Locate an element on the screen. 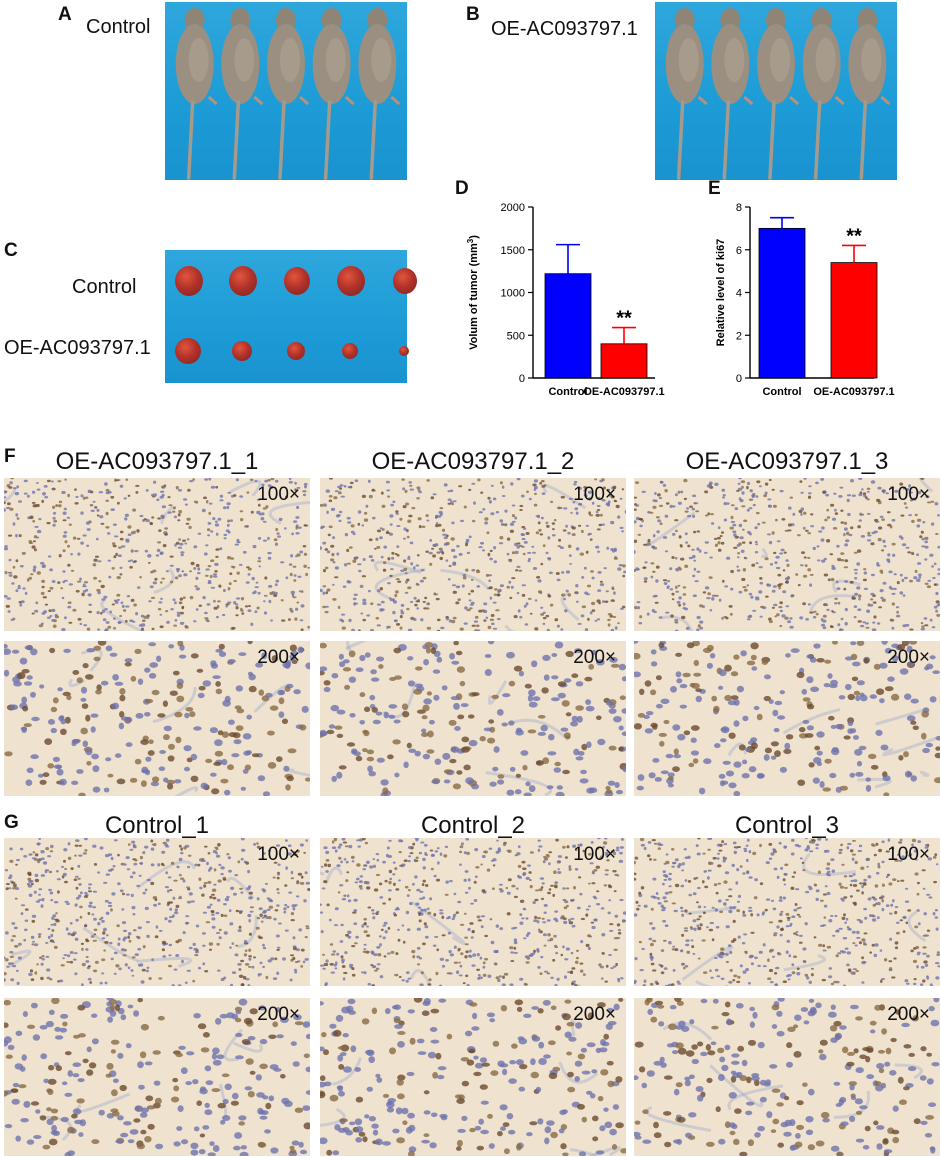 This screenshot has height=1157, width=941. panel-g-column-title-1: Control_1 is located at coordinates (157, 825).